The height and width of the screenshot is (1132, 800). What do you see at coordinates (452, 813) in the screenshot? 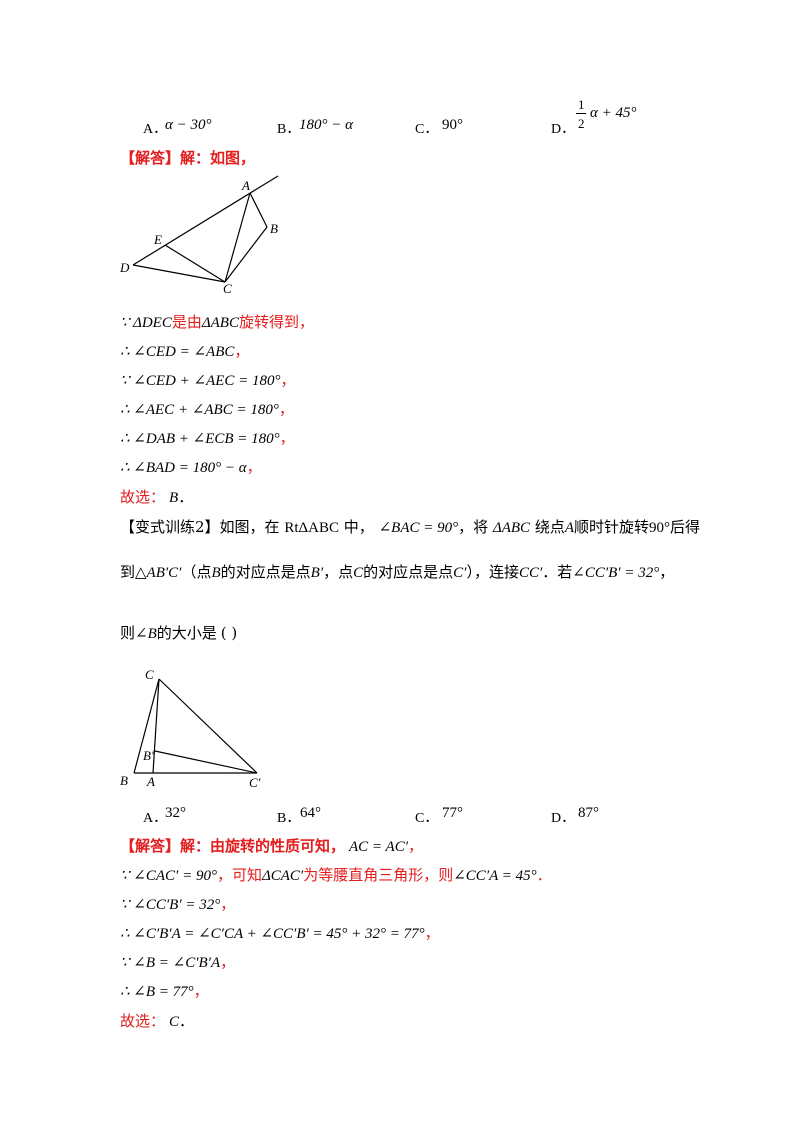
I see `q2-option-c-value: 77°` at bounding box center [452, 813].